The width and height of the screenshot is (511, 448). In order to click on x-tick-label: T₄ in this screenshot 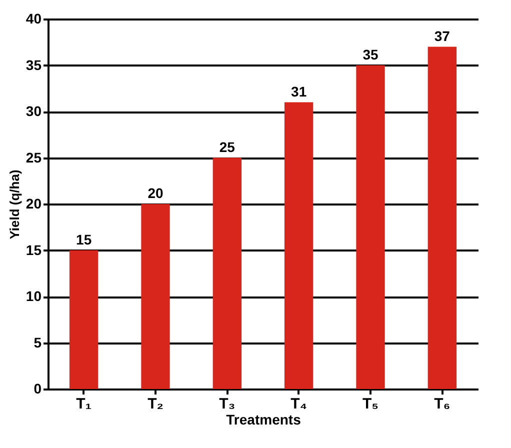, I will do `click(298, 404)`.